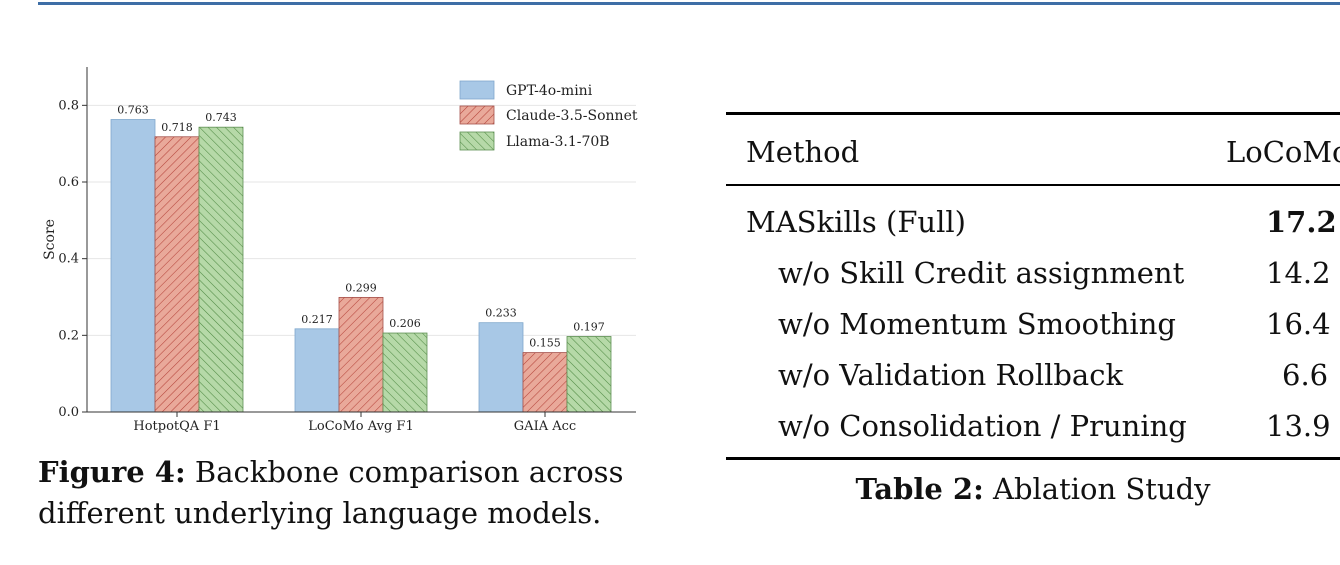  What do you see at coordinates (501, 313) in the screenshot?
I see `bar-value-label: 0.233` at bounding box center [501, 313].